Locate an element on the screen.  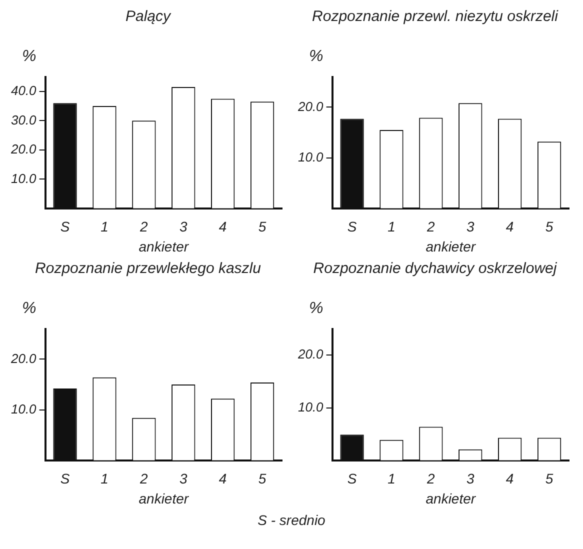
chart-title: Rozpoznanie przewl. niezytu oskrzeli is located at coordinates (435, 17).